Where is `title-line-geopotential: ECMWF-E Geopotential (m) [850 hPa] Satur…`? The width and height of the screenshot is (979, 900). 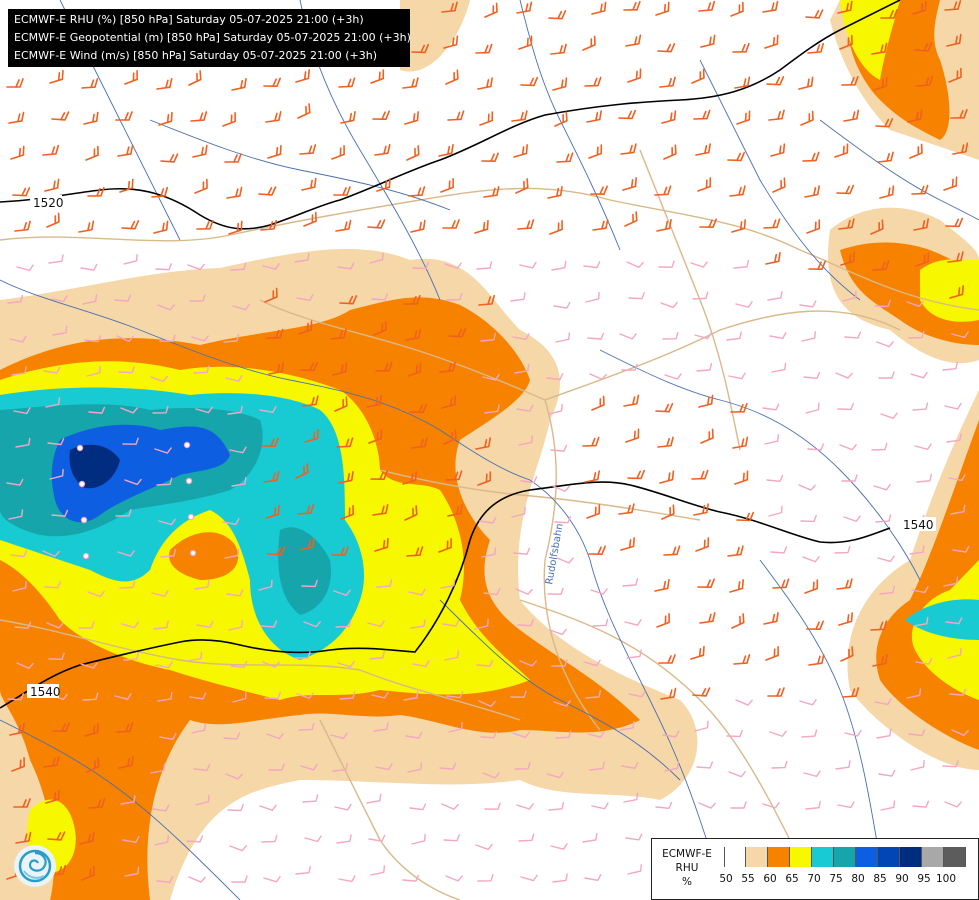
title-line-geopotential: ECMWF-E Geopotential (m) [850 hPa] Satur… is located at coordinates (212, 37).